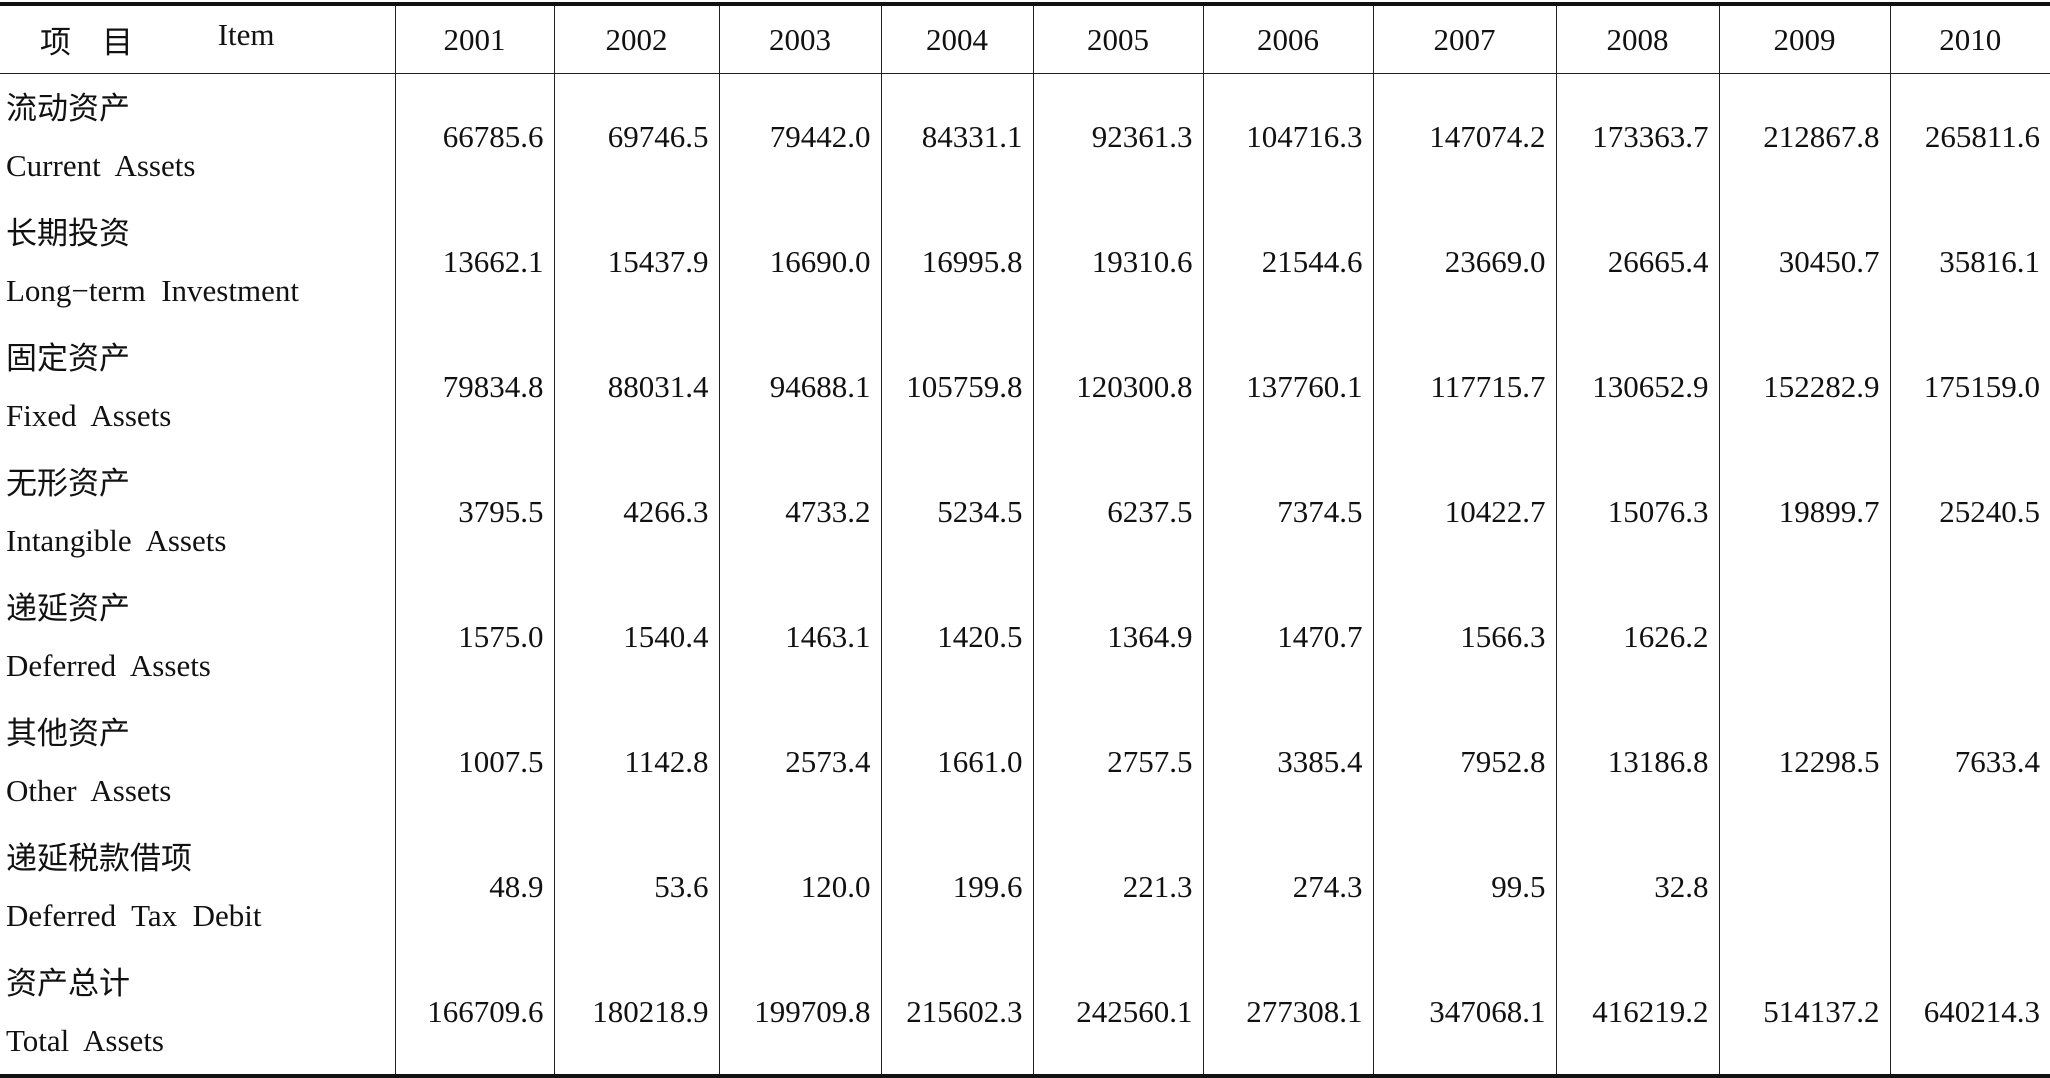 The image size is (2050, 1078). Describe the element at coordinates (474, 886) in the screenshot. I see `value-cell: 48.9` at that location.